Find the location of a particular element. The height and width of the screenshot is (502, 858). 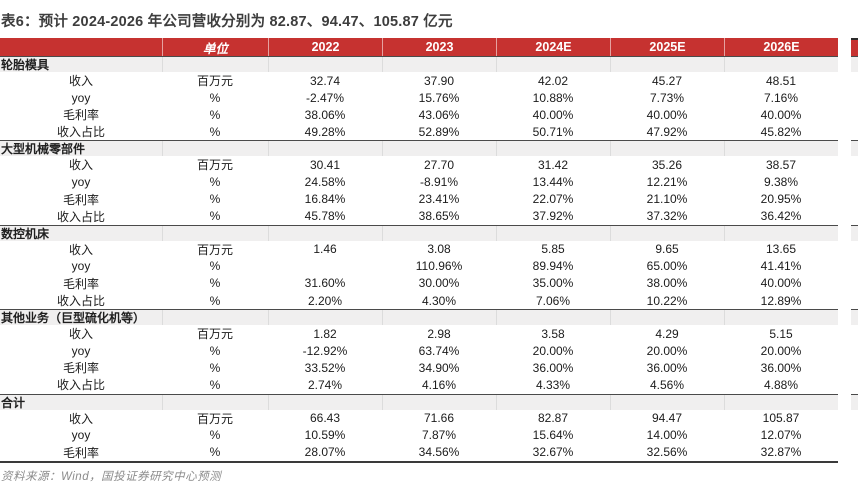

value-cell: 37.92% is located at coordinates (553, 216).